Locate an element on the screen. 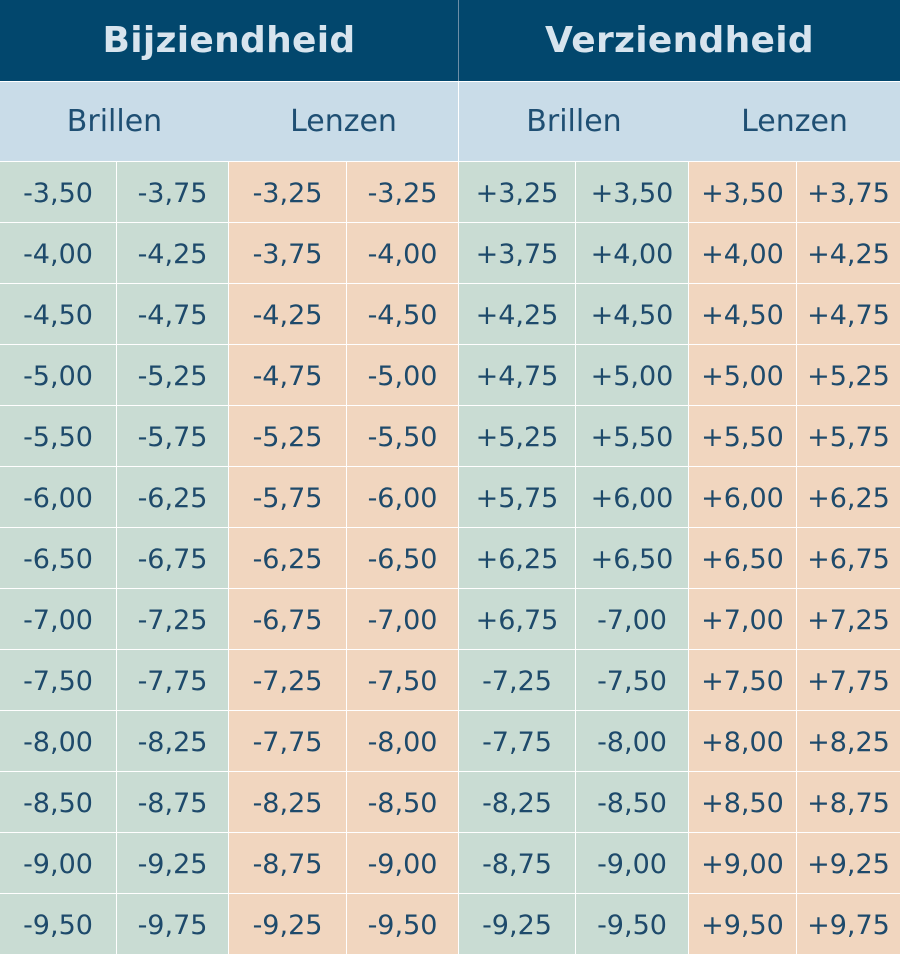  table-cell-hyperopia-lenses: +9,00 is located at coordinates (743, 862).